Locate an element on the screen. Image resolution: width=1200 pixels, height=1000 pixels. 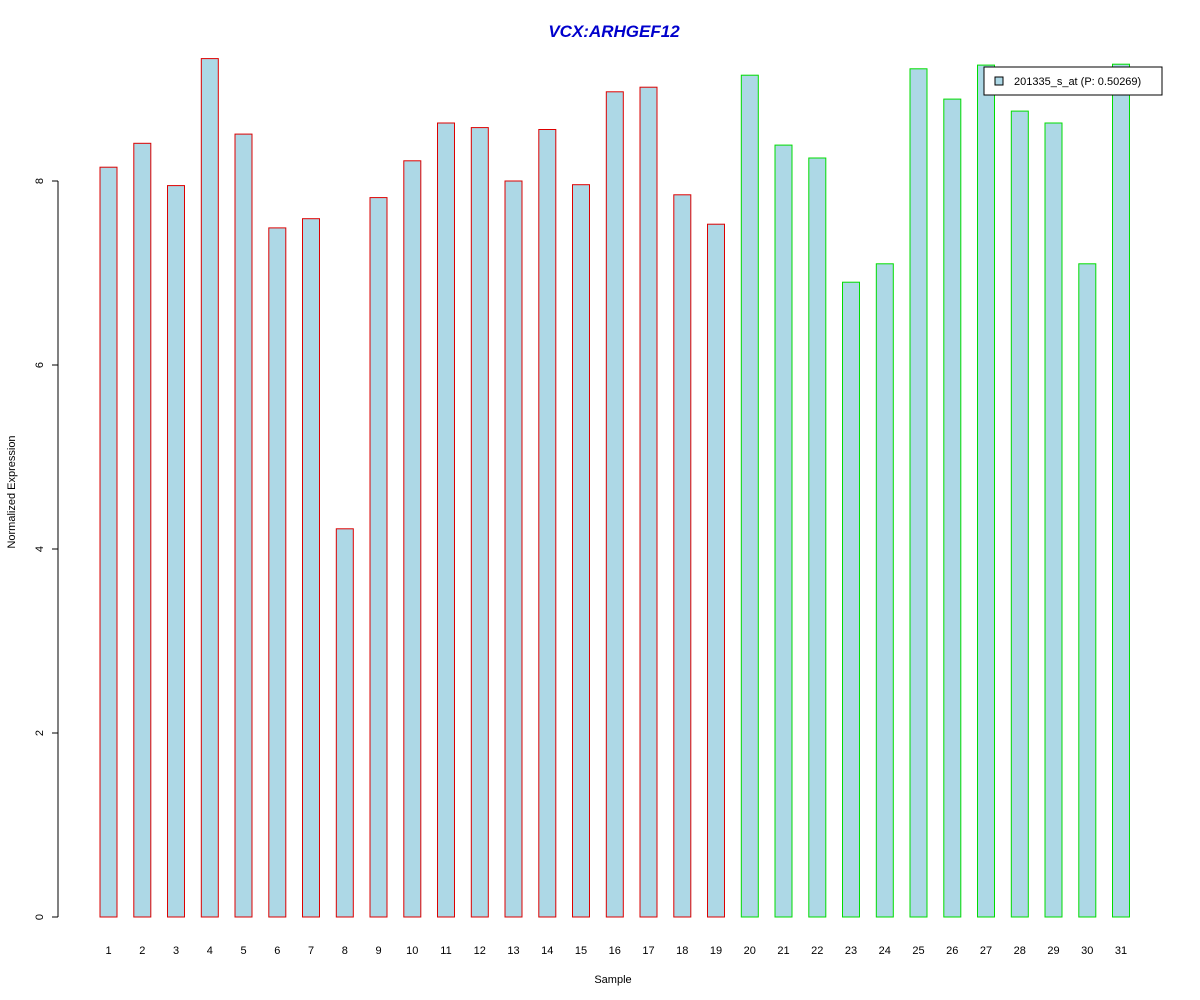
x-tick-label: 10 is located at coordinates (412, 951).